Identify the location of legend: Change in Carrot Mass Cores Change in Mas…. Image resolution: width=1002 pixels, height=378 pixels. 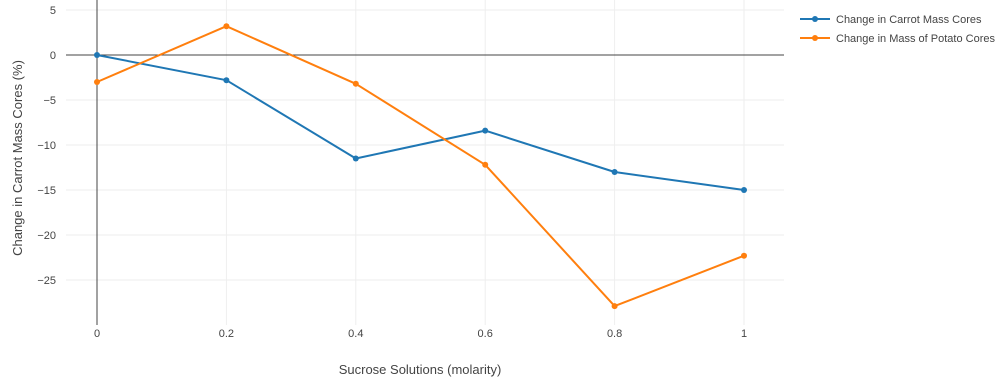
(897, 29).